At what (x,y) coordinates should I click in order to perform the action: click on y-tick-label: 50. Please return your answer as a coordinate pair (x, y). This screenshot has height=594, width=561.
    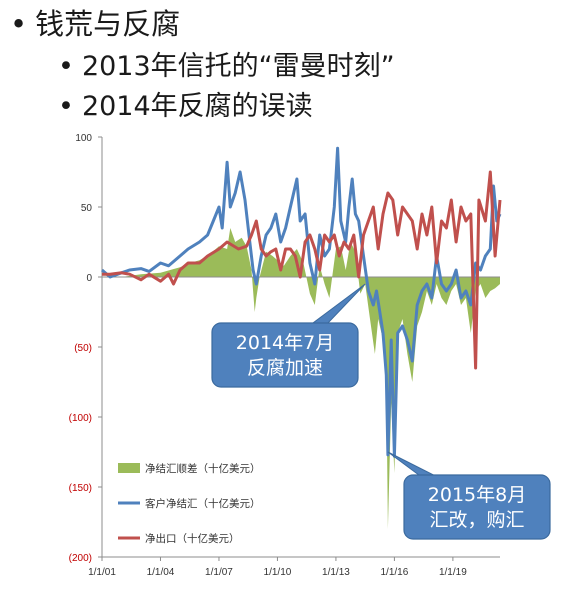
    Looking at the image, I should click on (87, 208).